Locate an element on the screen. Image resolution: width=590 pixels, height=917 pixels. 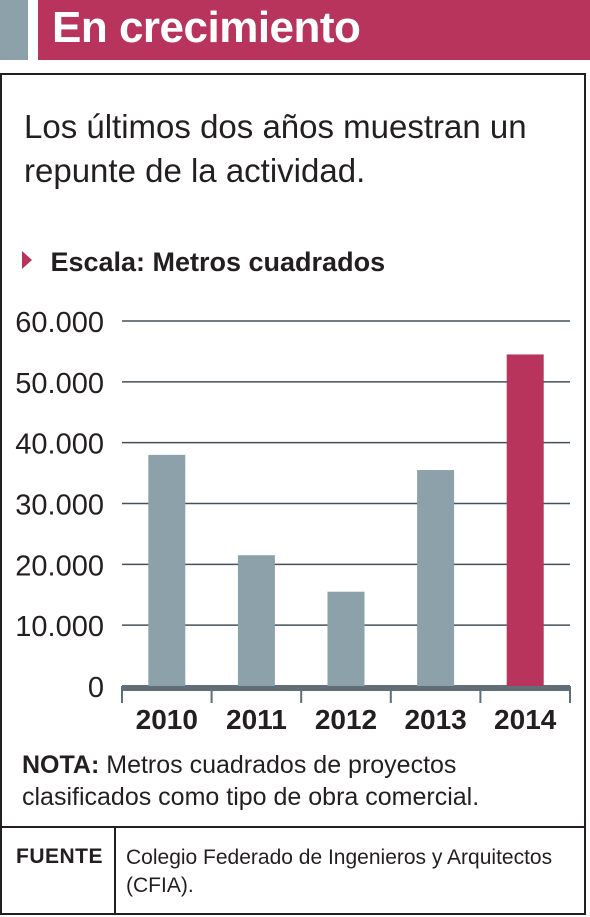
y-tick-label: 10.000 is located at coordinates (59, 627).